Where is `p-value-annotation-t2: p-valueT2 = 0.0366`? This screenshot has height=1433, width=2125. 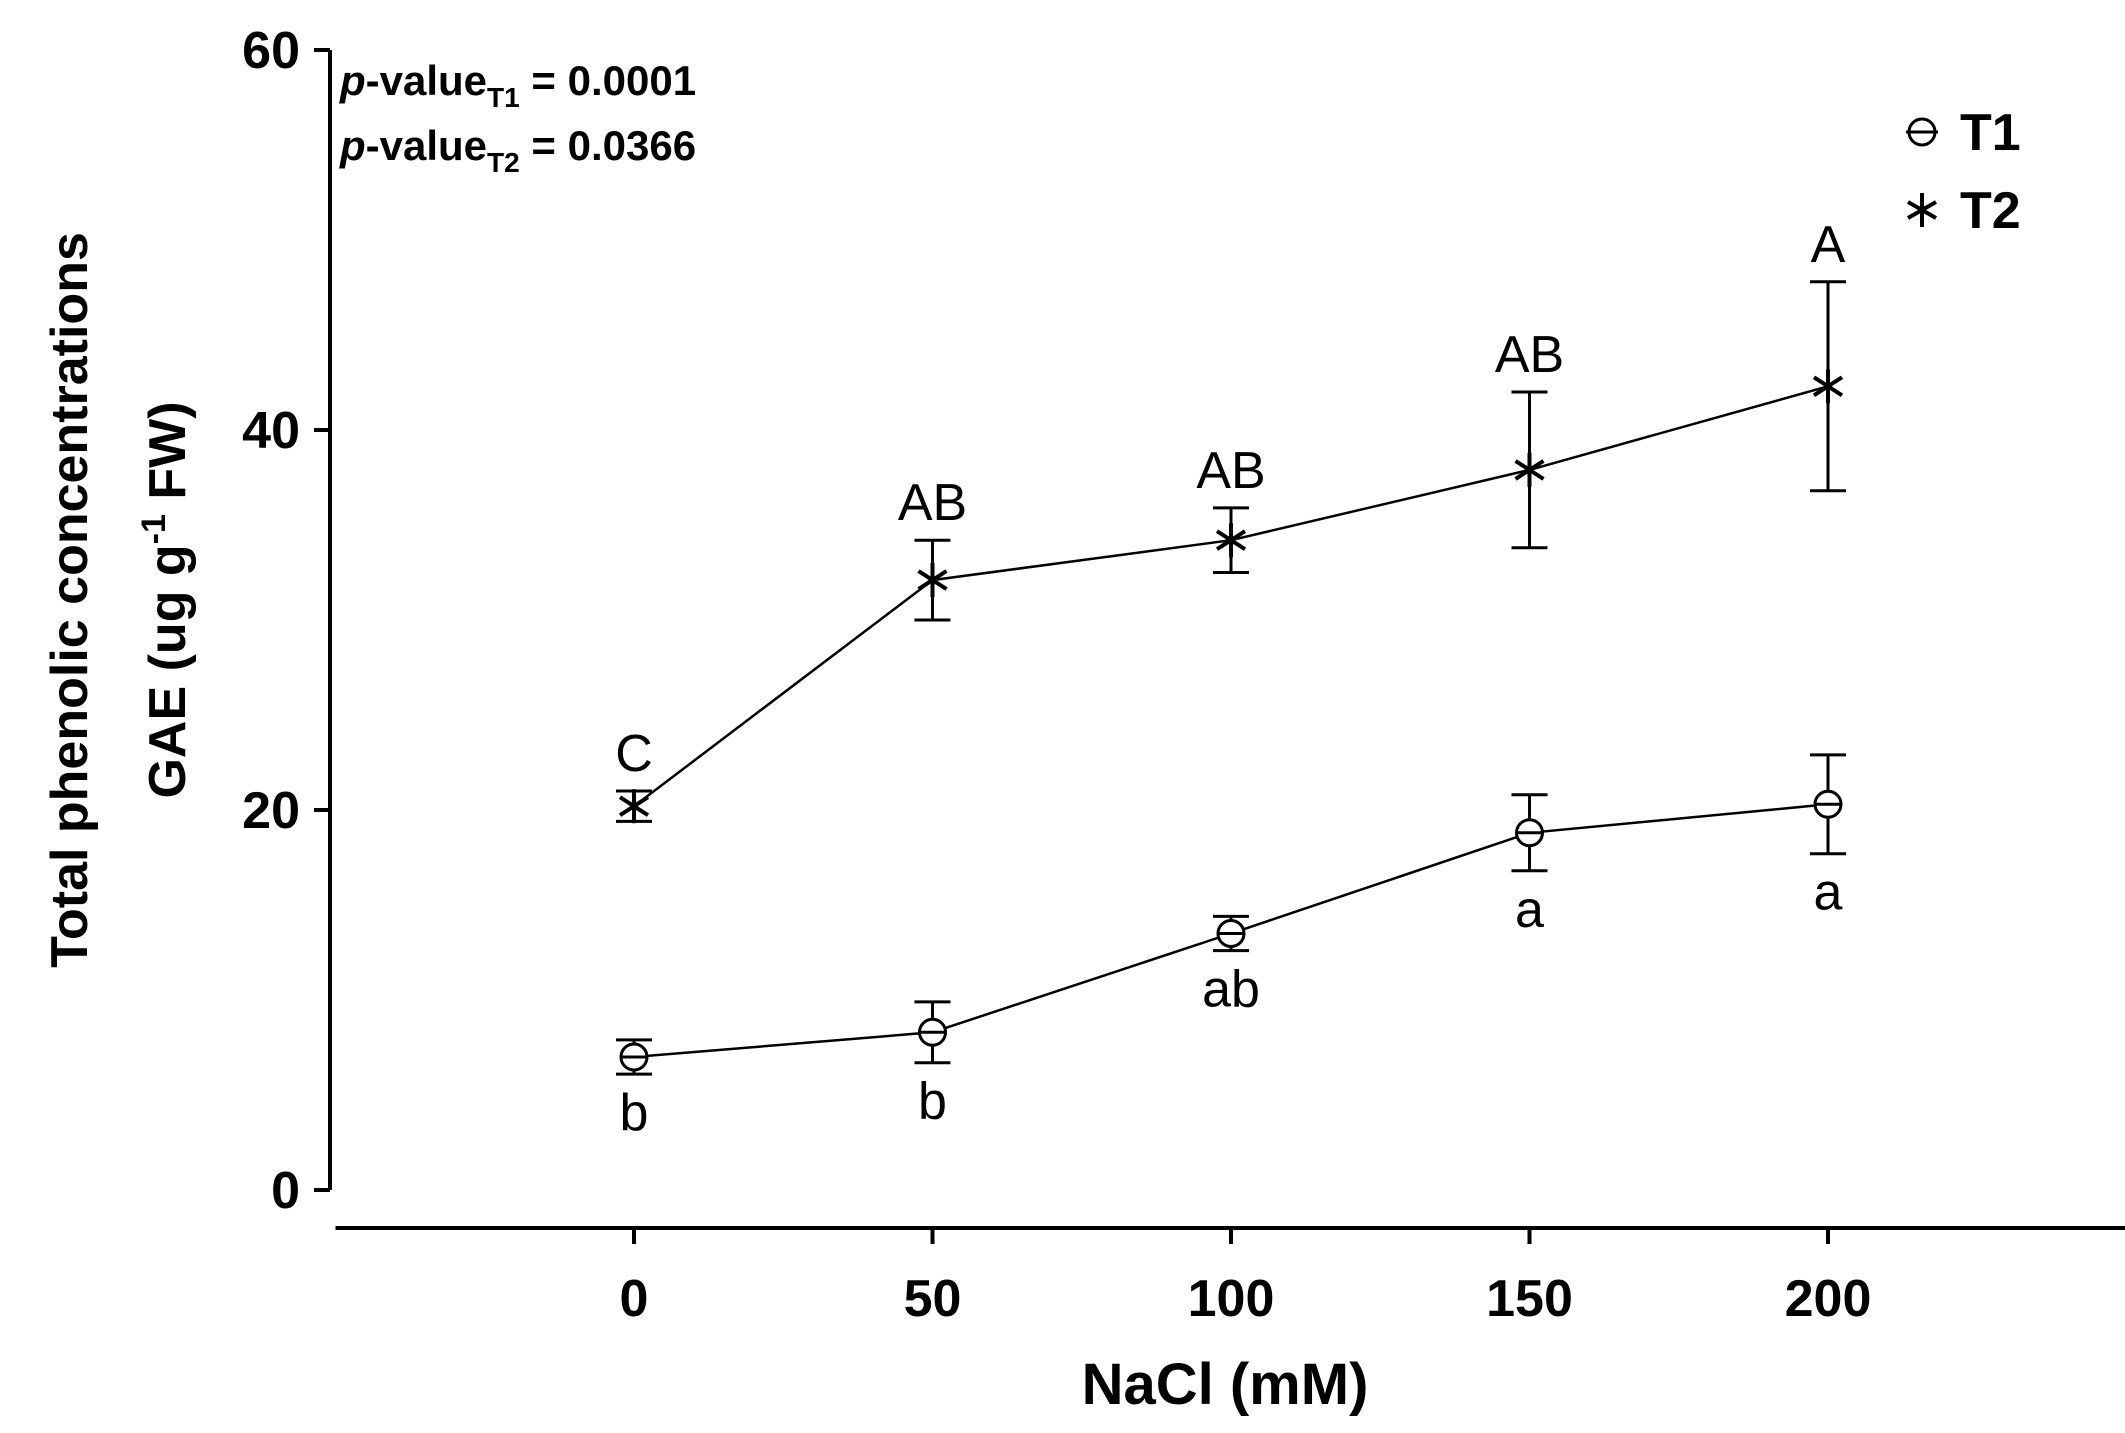
p-value-annotation-t2: p-valueT2 = 0.0366 is located at coordinates (517, 150).